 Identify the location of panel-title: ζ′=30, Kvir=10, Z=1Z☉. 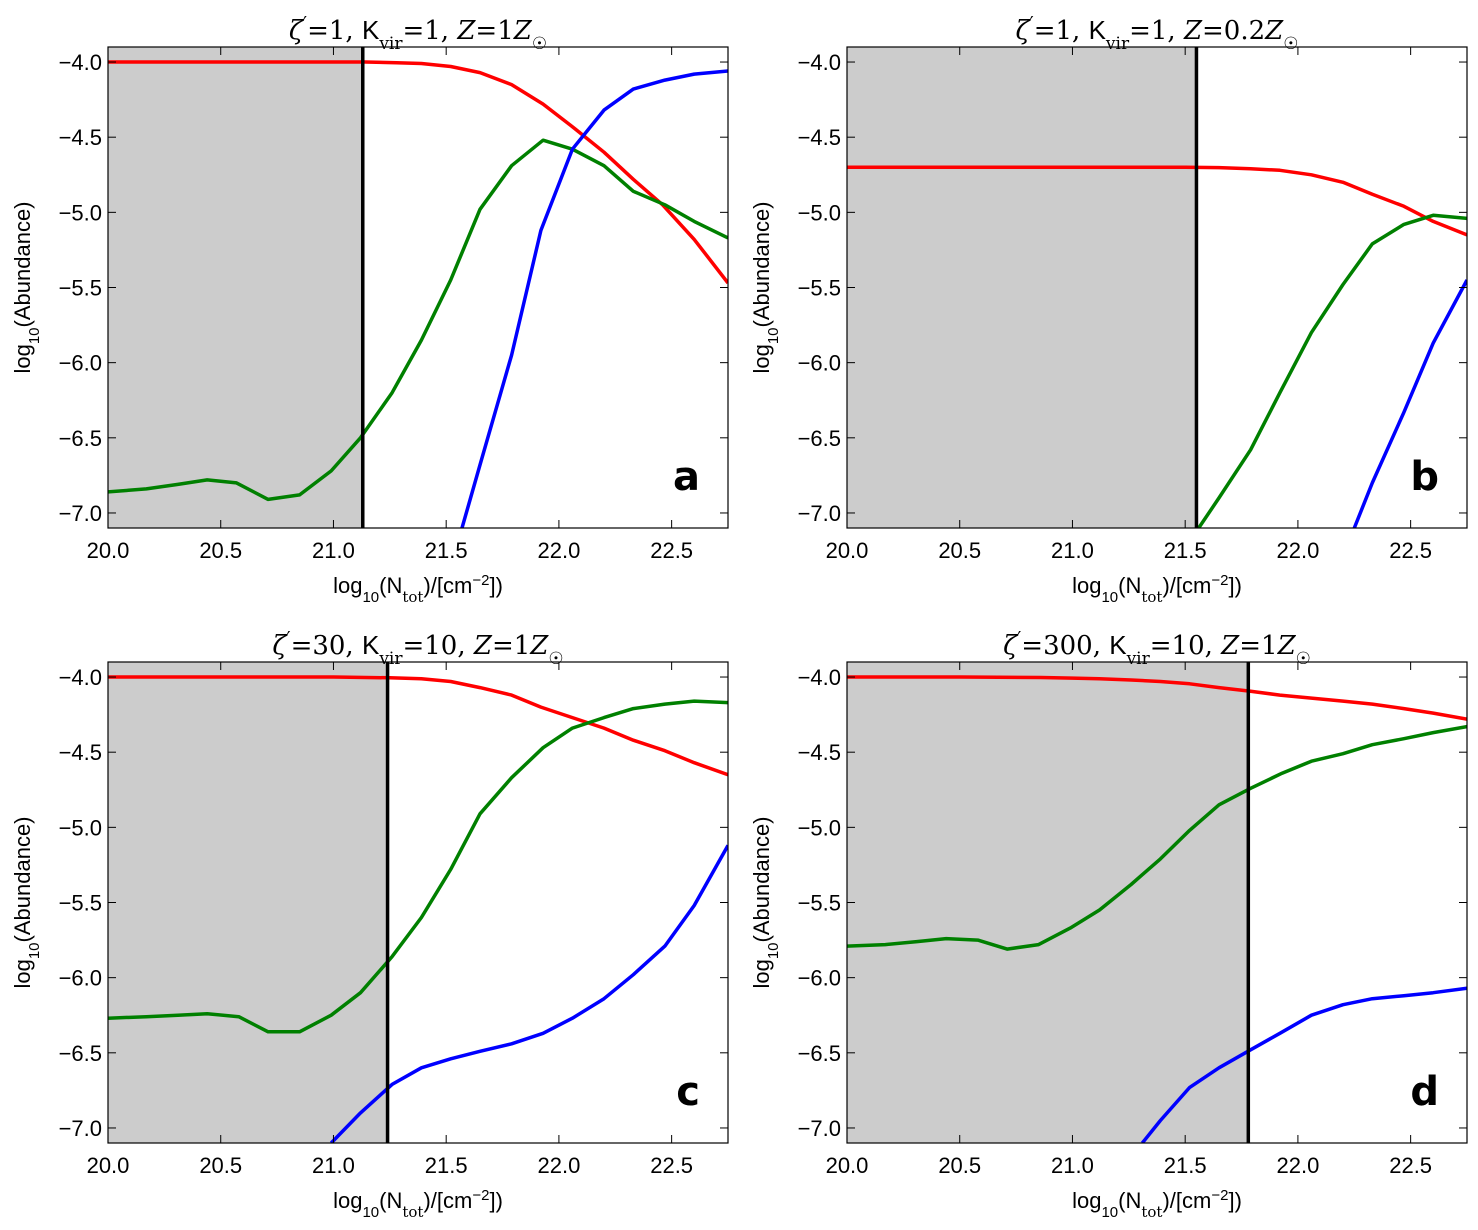
(417, 649).